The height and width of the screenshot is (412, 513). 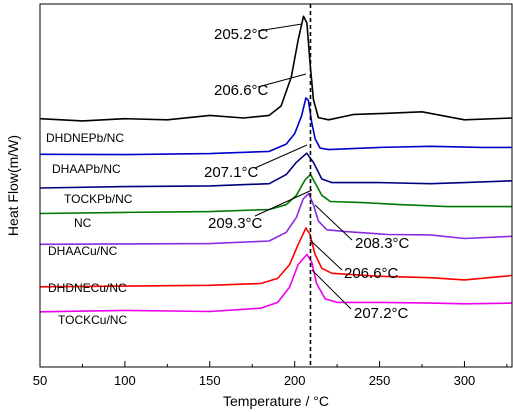 What do you see at coordinates (380, 380) in the screenshot?
I see `x-tick-label: 250` at bounding box center [380, 380].